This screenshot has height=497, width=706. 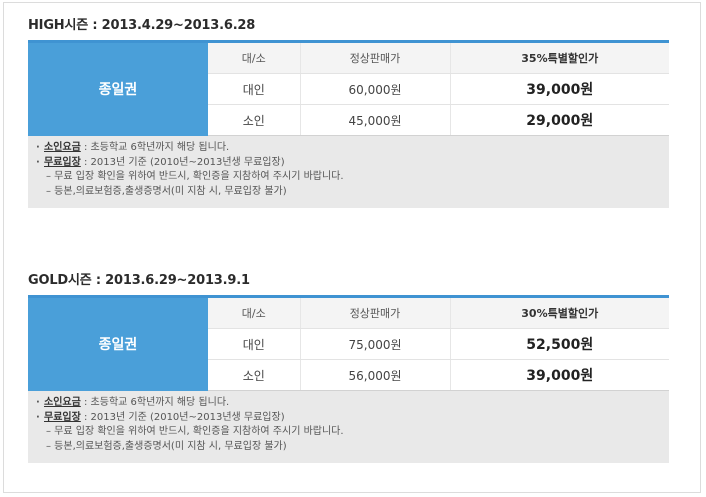 What do you see at coordinates (139, 280) in the screenshot?
I see `season-title: GOLD시즌 : 2013.6.29~2013.9.1` at bounding box center [139, 280].